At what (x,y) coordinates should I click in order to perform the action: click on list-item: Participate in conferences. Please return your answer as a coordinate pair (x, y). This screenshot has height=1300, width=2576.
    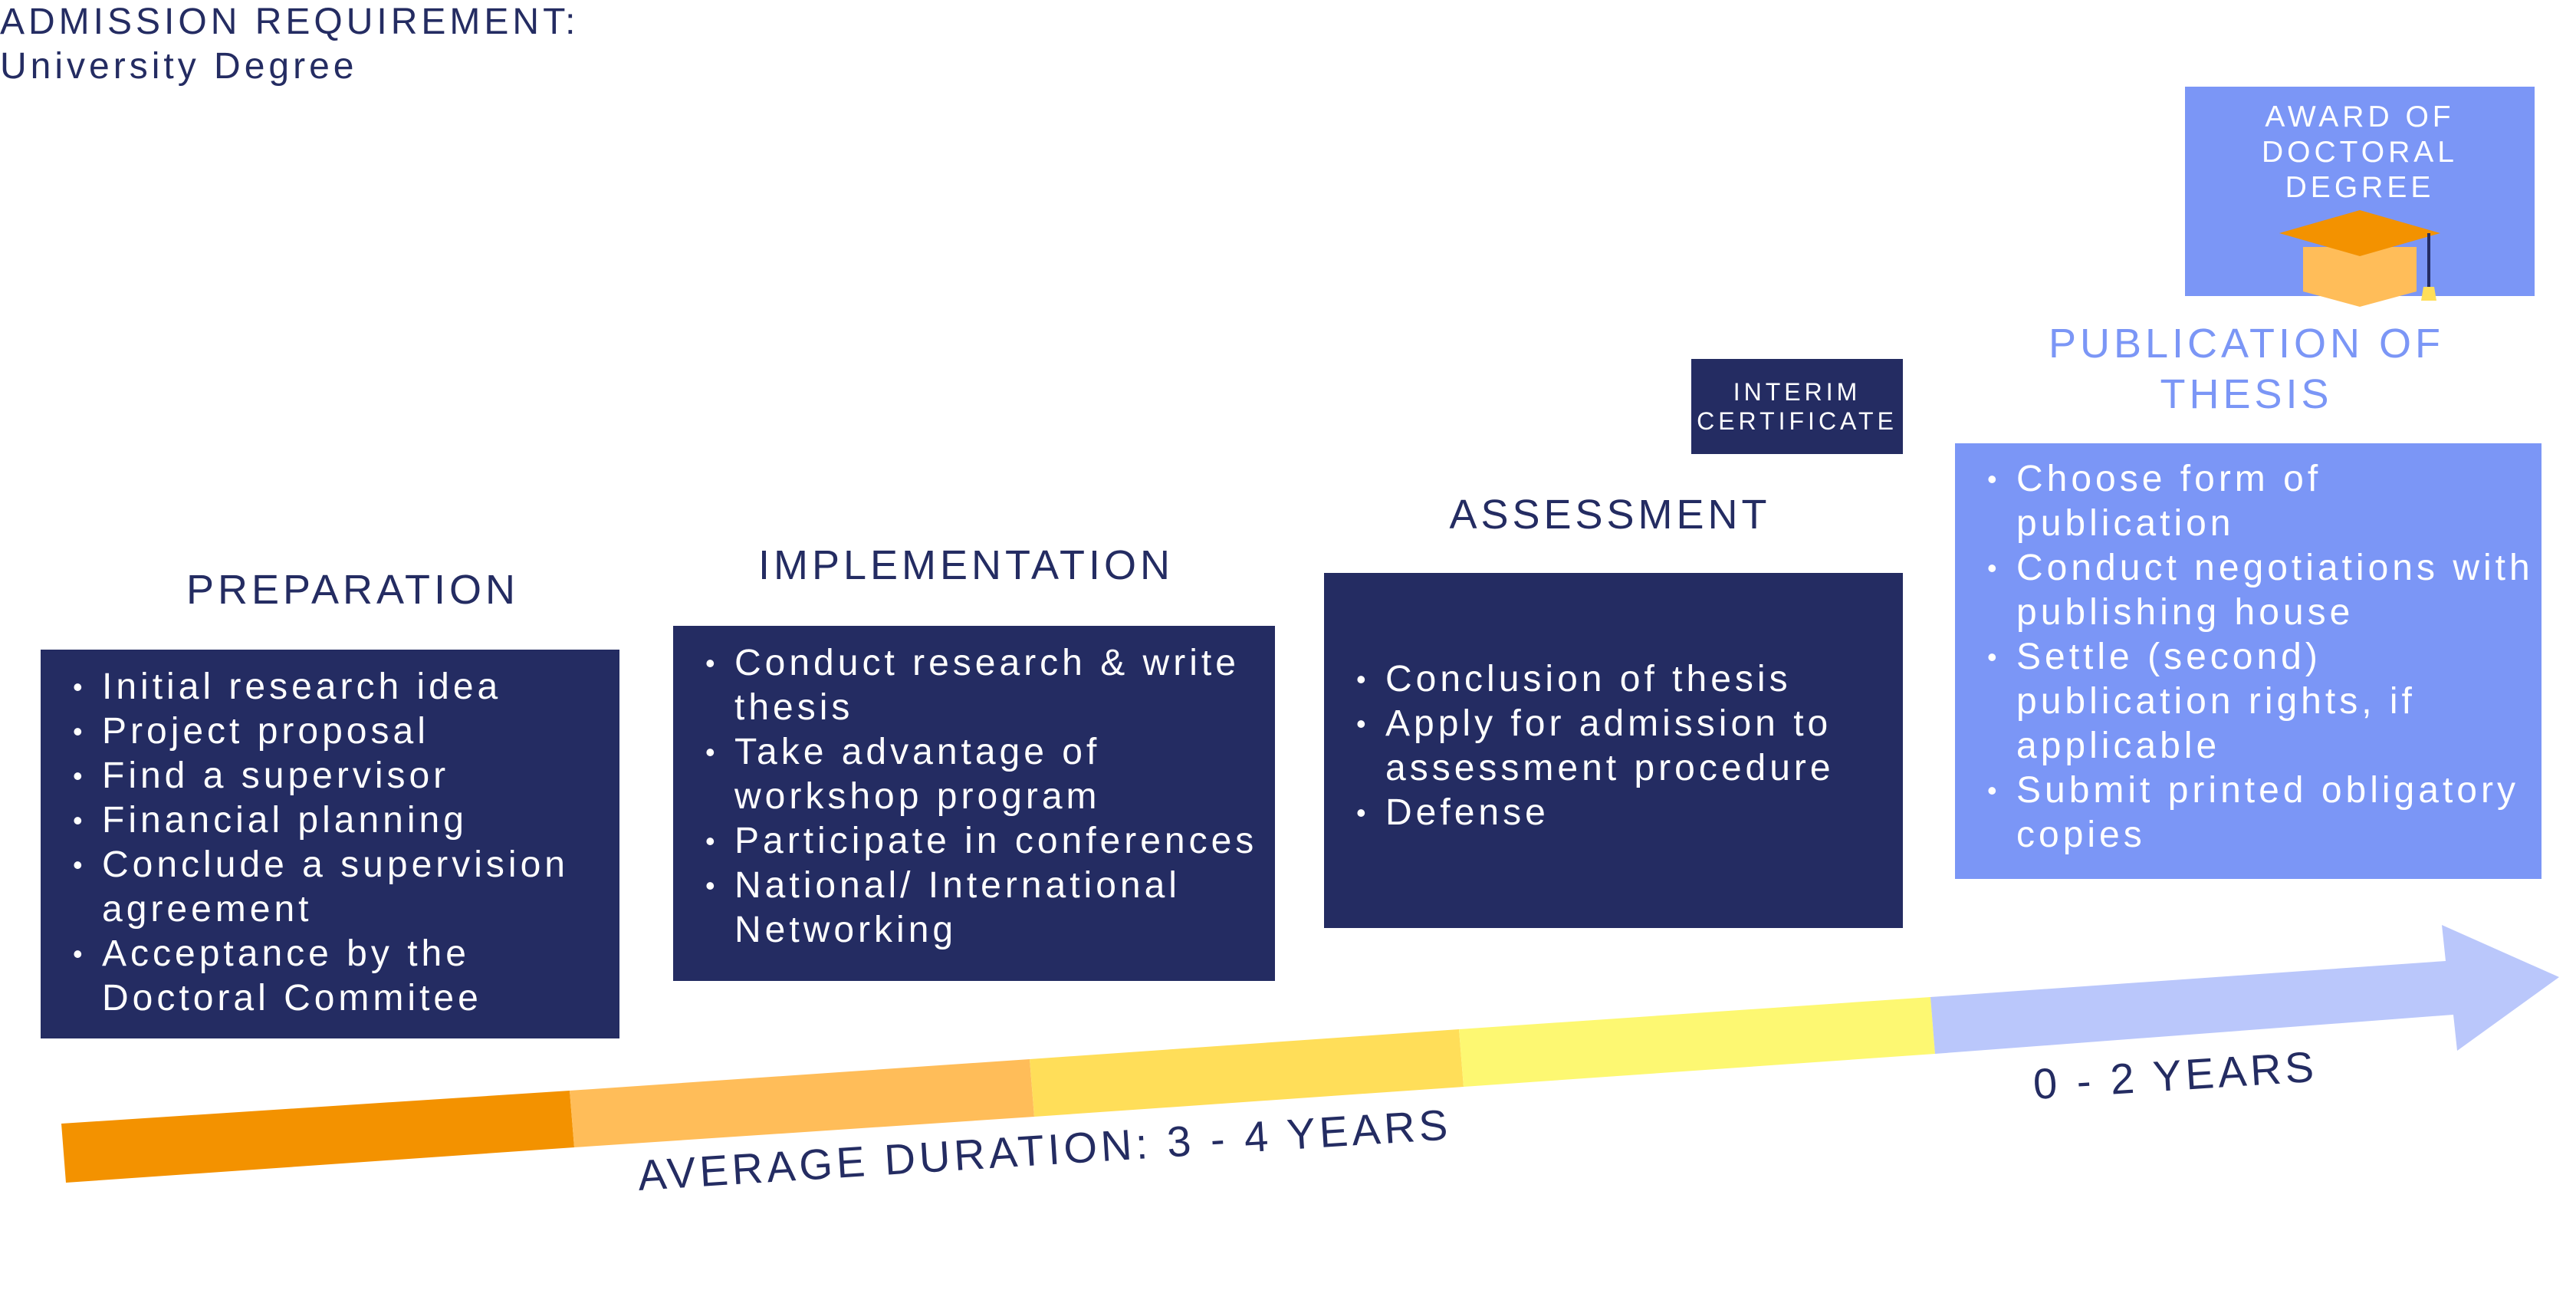
    Looking at the image, I should click on (974, 842).